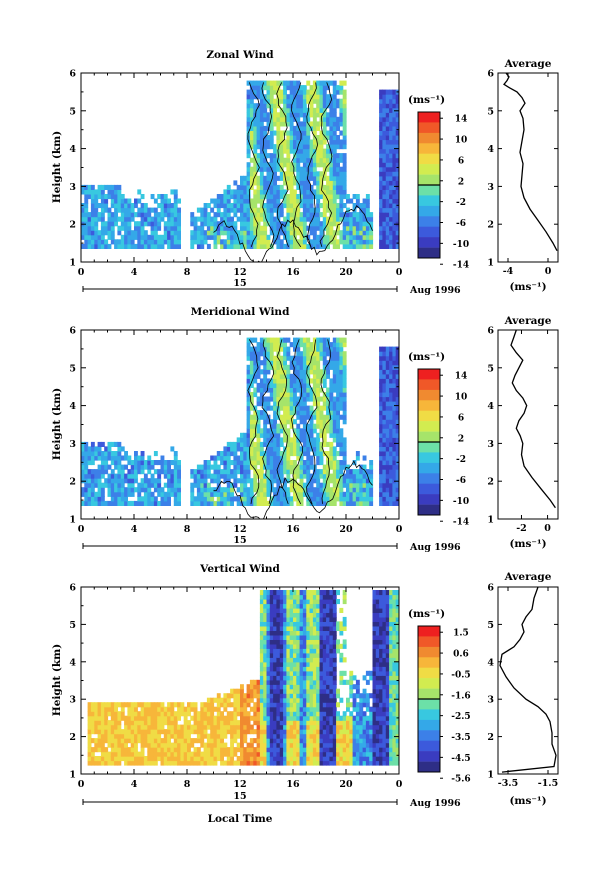  Describe the element at coordinates (134, 272) in the screenshot. I see `x-tick-label: 4` at that location.